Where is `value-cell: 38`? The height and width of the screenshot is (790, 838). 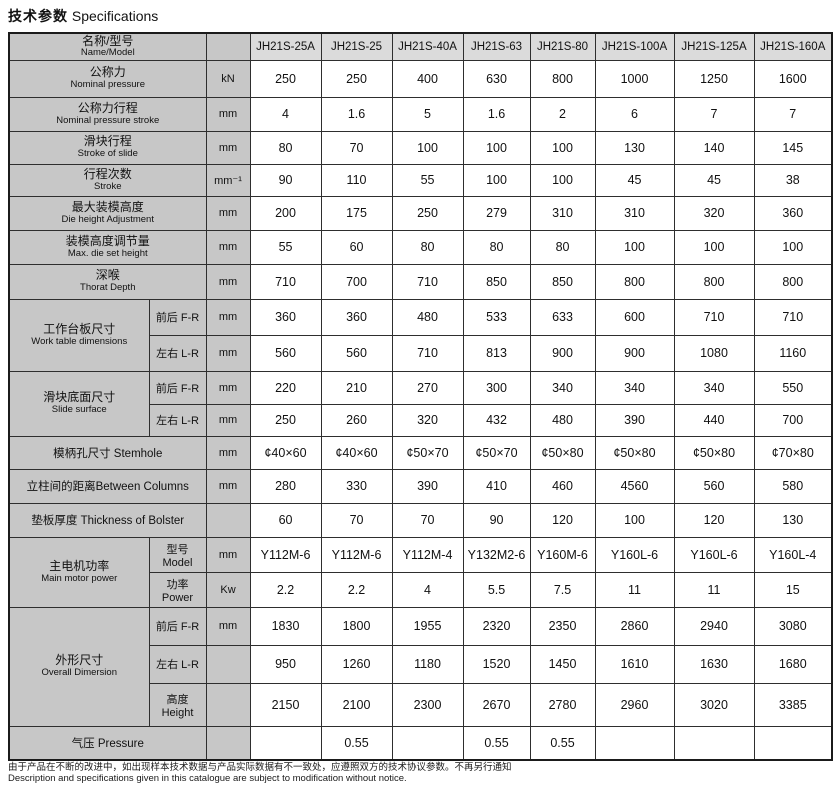
value-cell: 38 is located at coordinates (793, 180).